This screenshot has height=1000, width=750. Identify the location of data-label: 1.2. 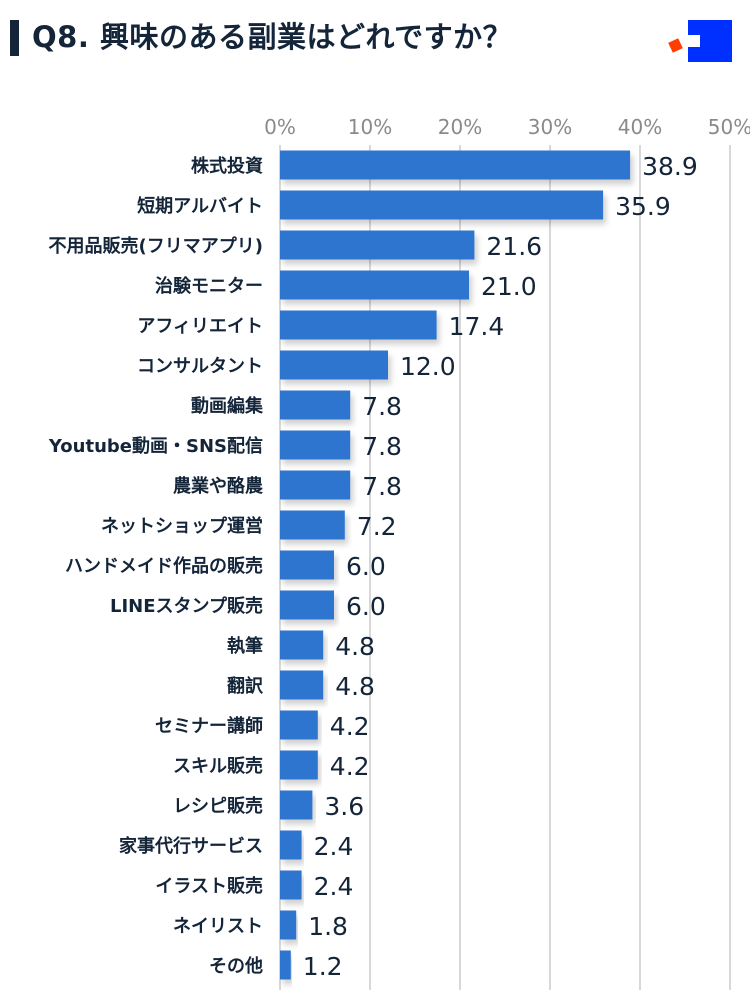
(323, 966).